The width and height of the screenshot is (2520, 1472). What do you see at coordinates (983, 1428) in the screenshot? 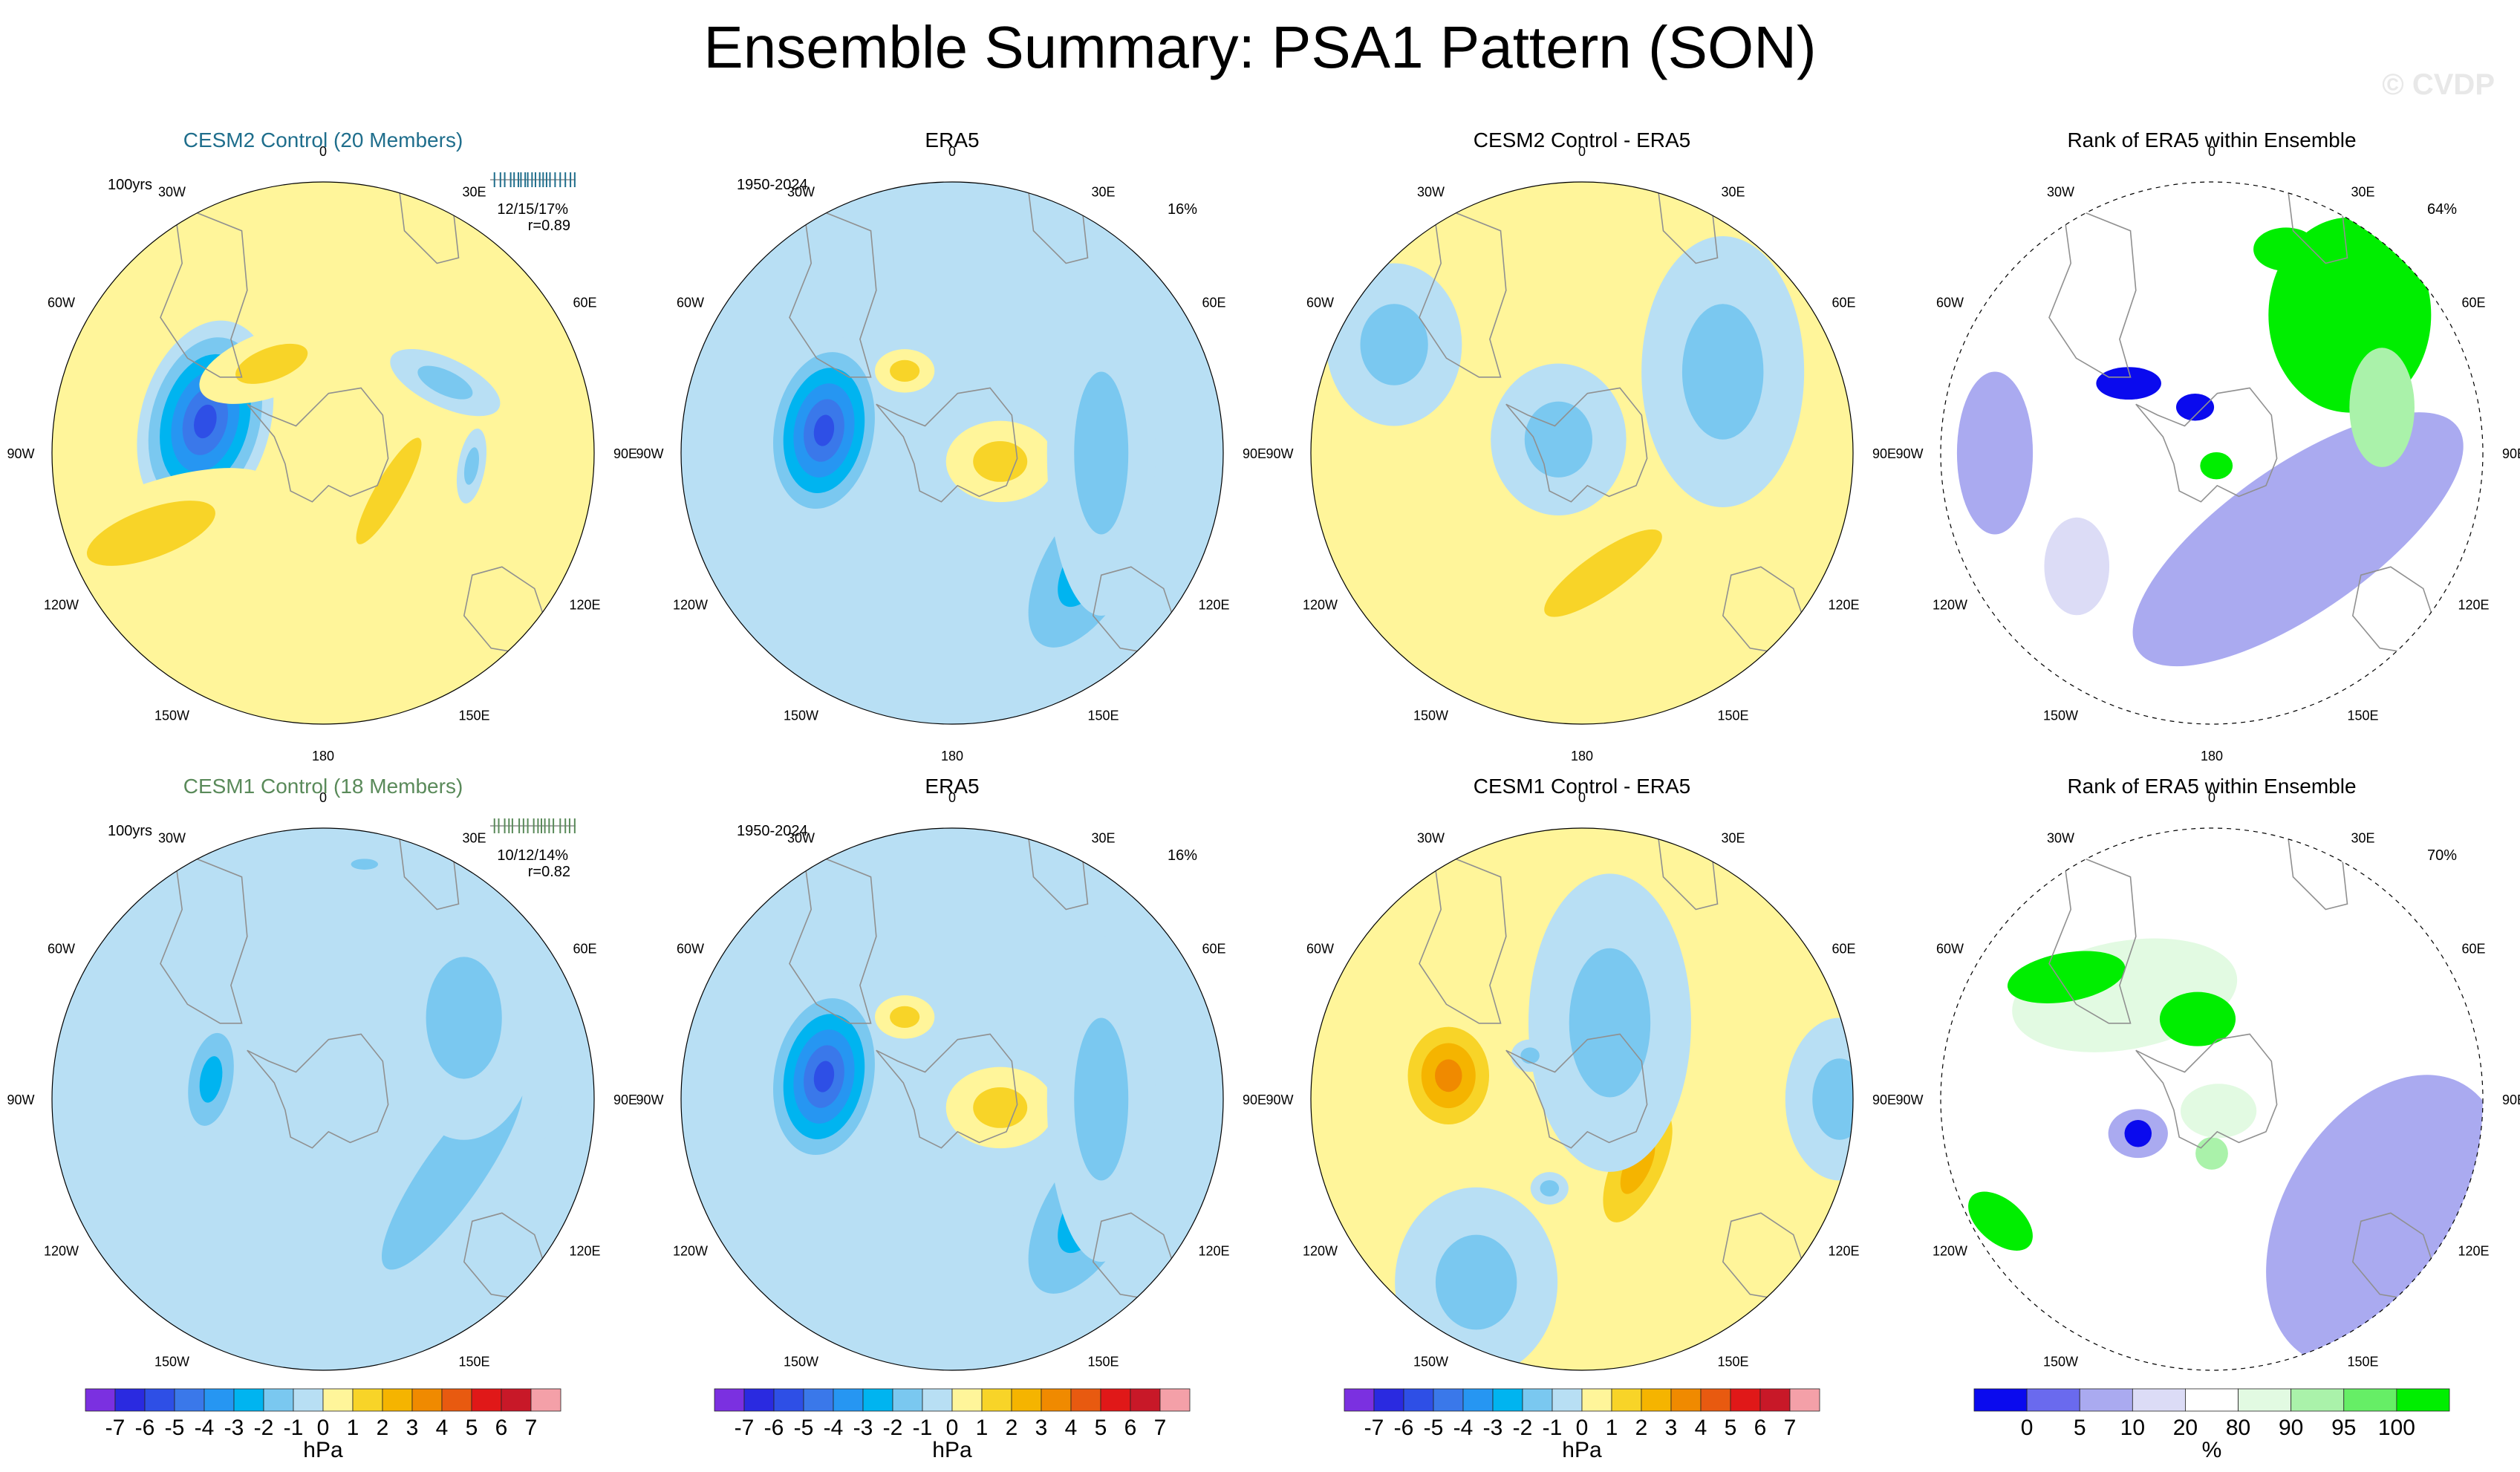
I see `colorbar-tick-8: 1` at bounding box center [983, 1428].